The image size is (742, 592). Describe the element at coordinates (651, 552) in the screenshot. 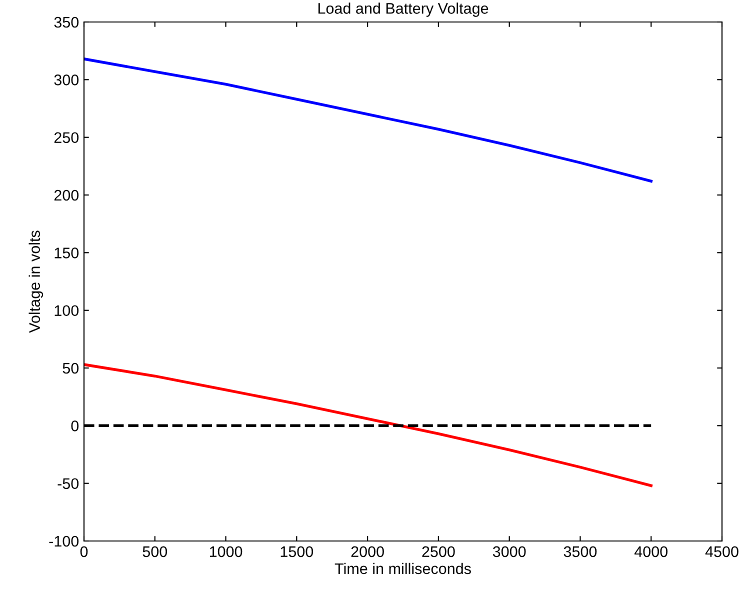

I see `x-tick-label: 4000` at that location.